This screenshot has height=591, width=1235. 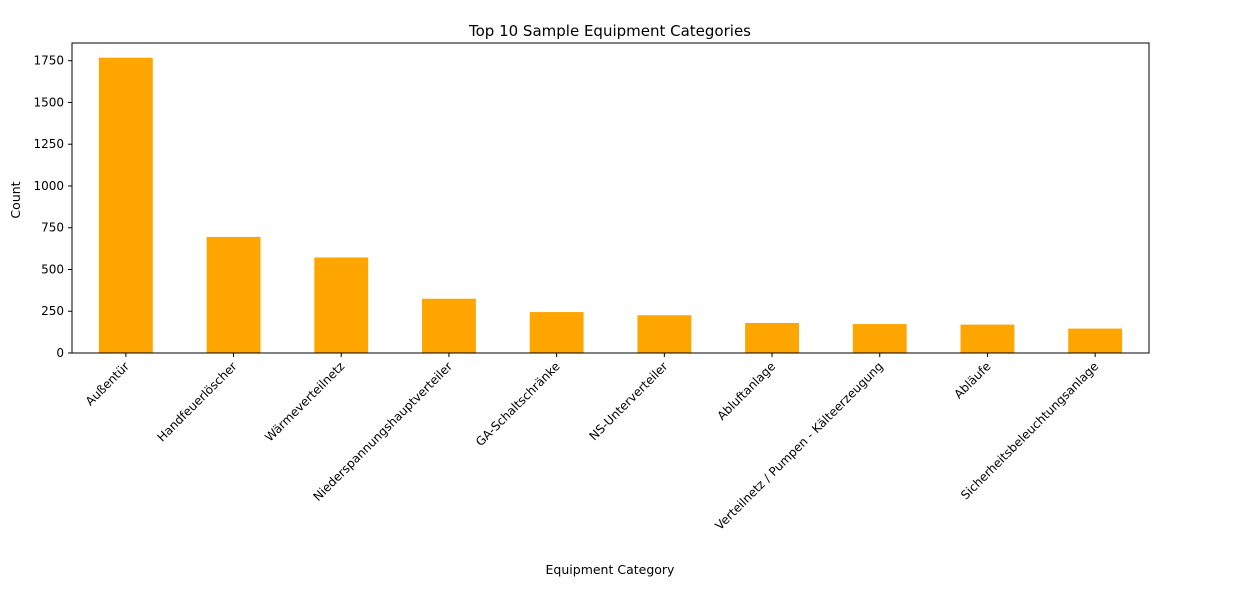 I want to click on chart-title: Top 10 Sample Equipment Categories, so click(x=609, y=31).